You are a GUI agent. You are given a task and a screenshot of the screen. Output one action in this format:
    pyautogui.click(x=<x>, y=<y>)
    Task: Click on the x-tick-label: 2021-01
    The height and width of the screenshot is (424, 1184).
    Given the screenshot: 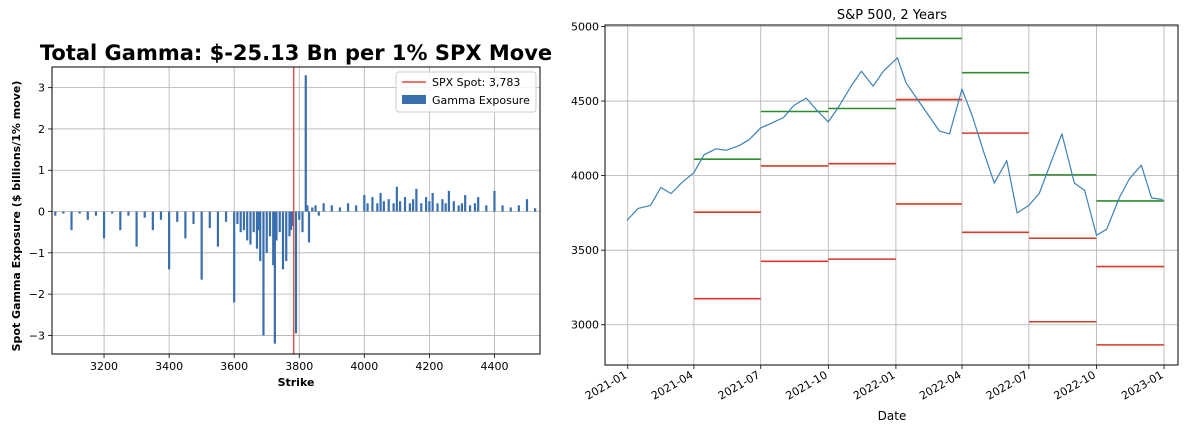 What is the action you would take?
    pyautogui.click(x=606, y=385)
    